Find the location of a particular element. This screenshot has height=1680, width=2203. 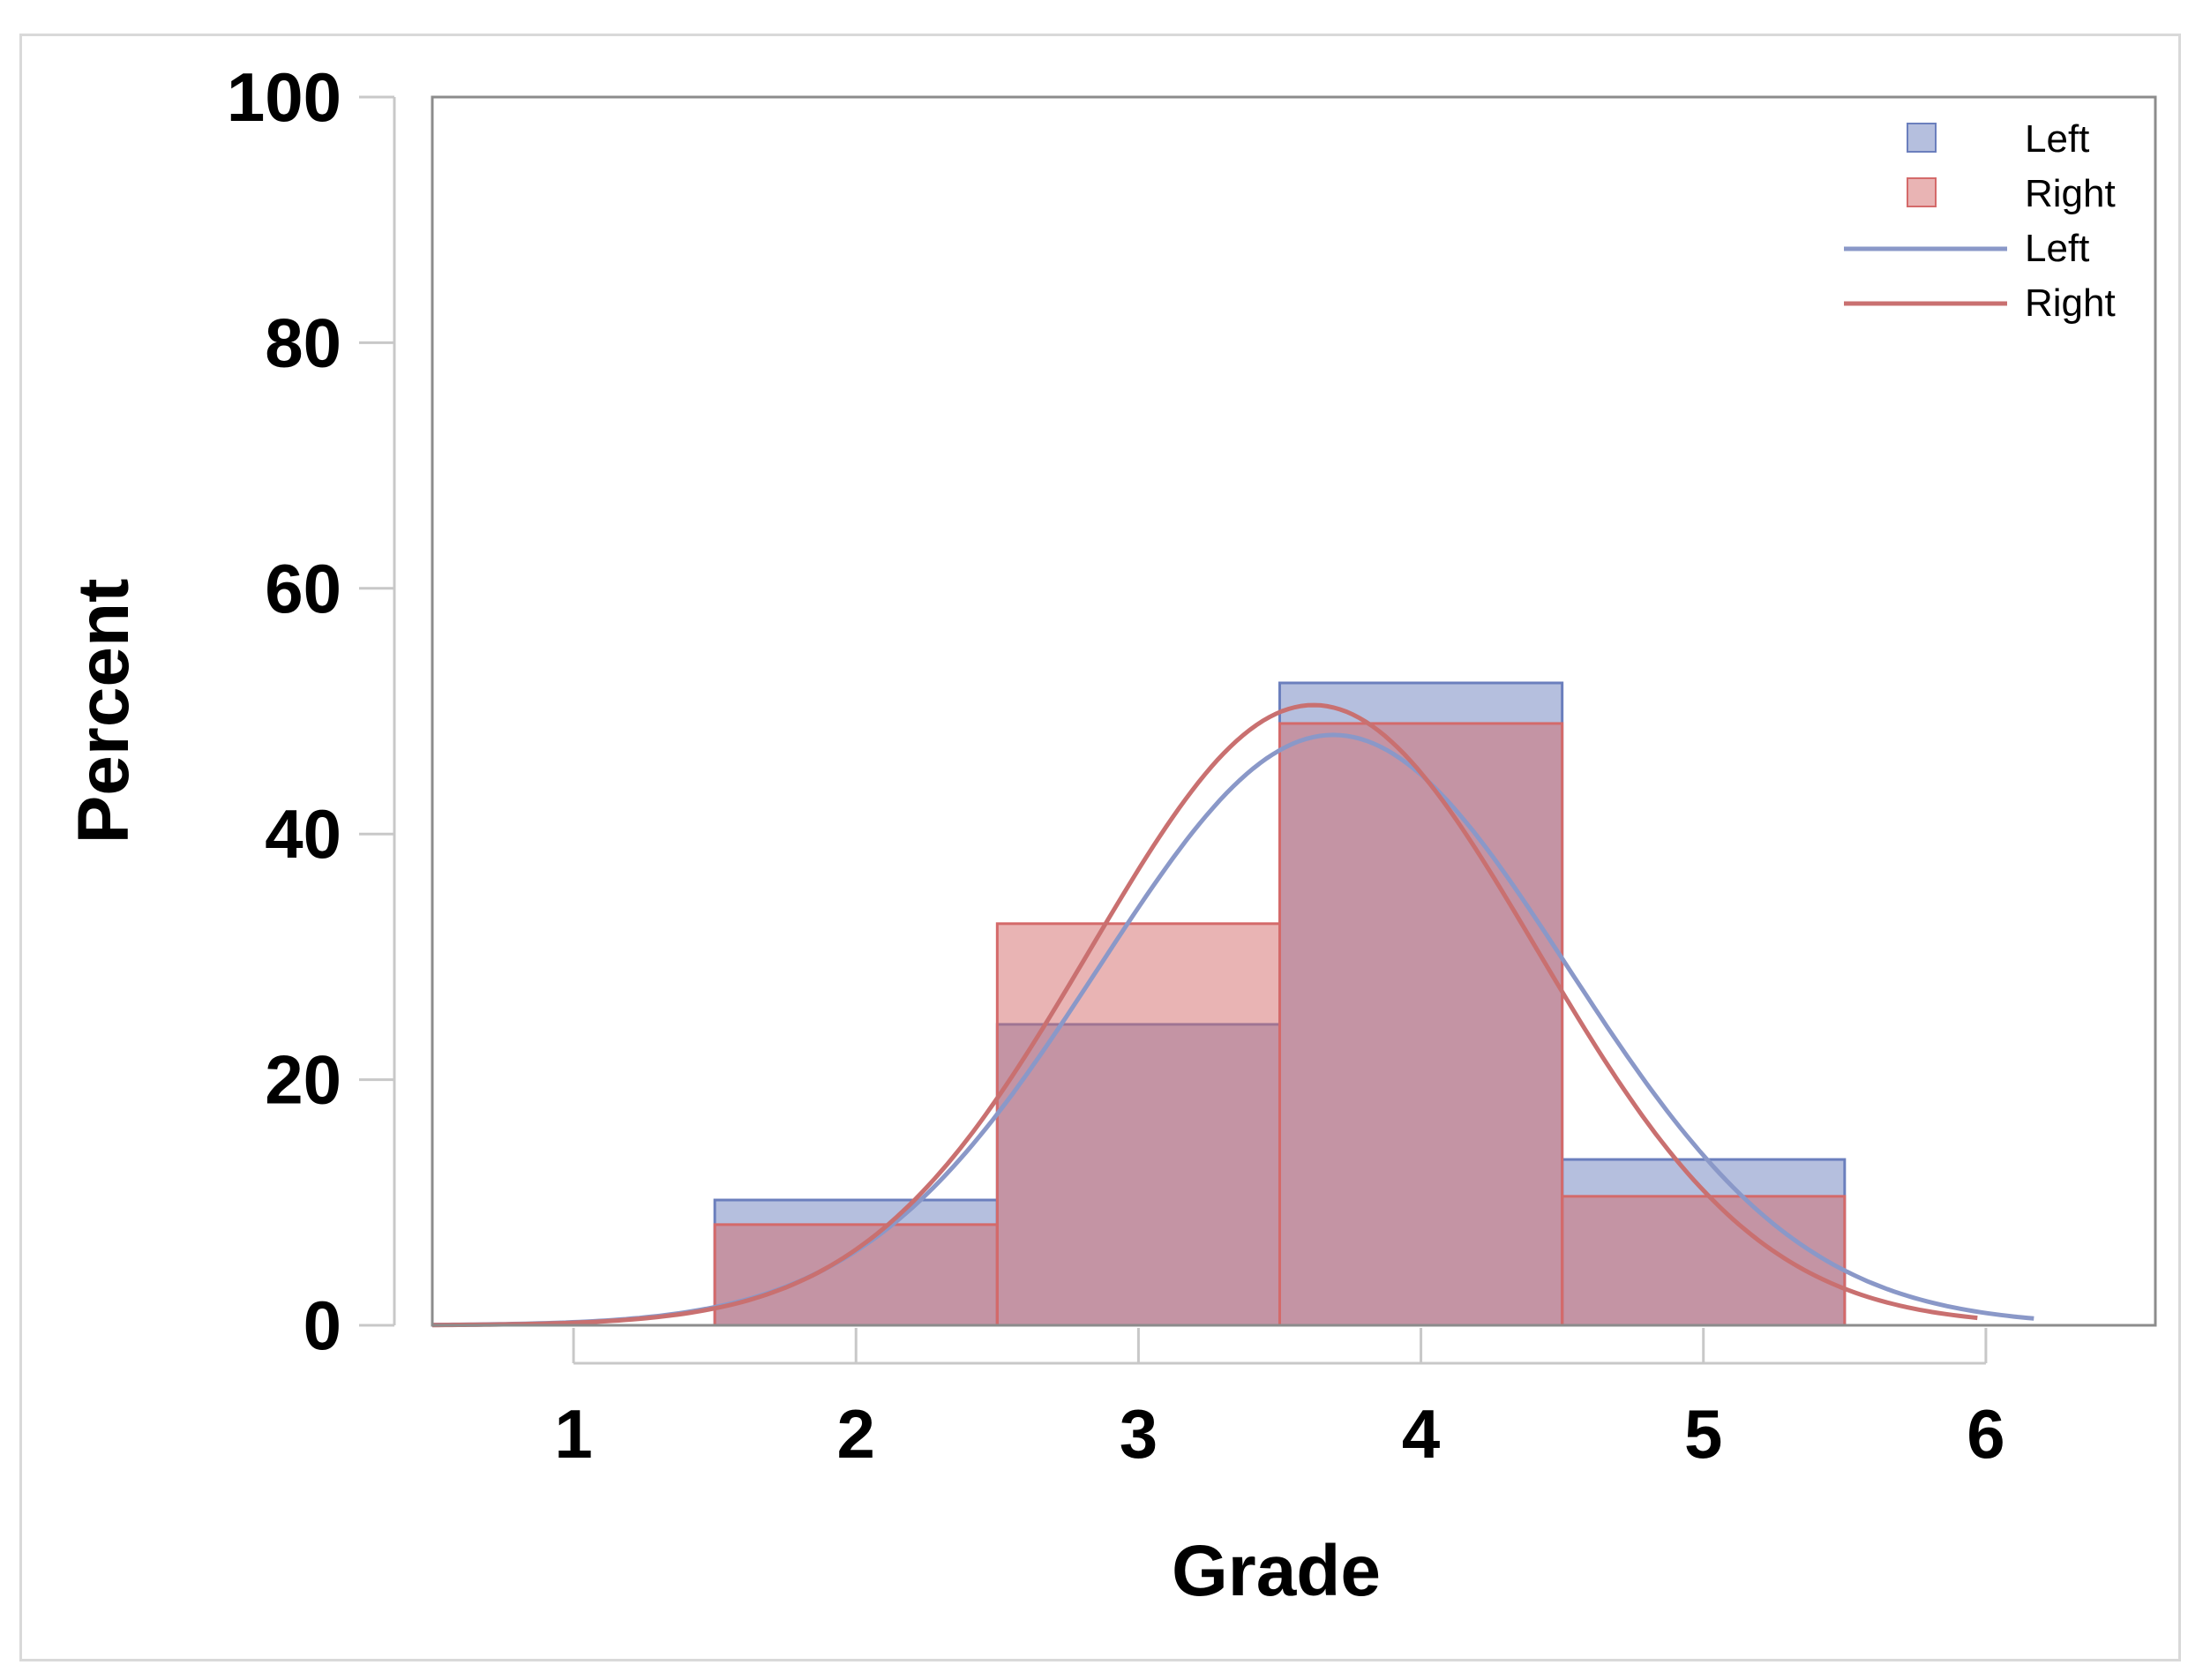

x-axis-label: Grade is located at coordinates (1276, 1571).